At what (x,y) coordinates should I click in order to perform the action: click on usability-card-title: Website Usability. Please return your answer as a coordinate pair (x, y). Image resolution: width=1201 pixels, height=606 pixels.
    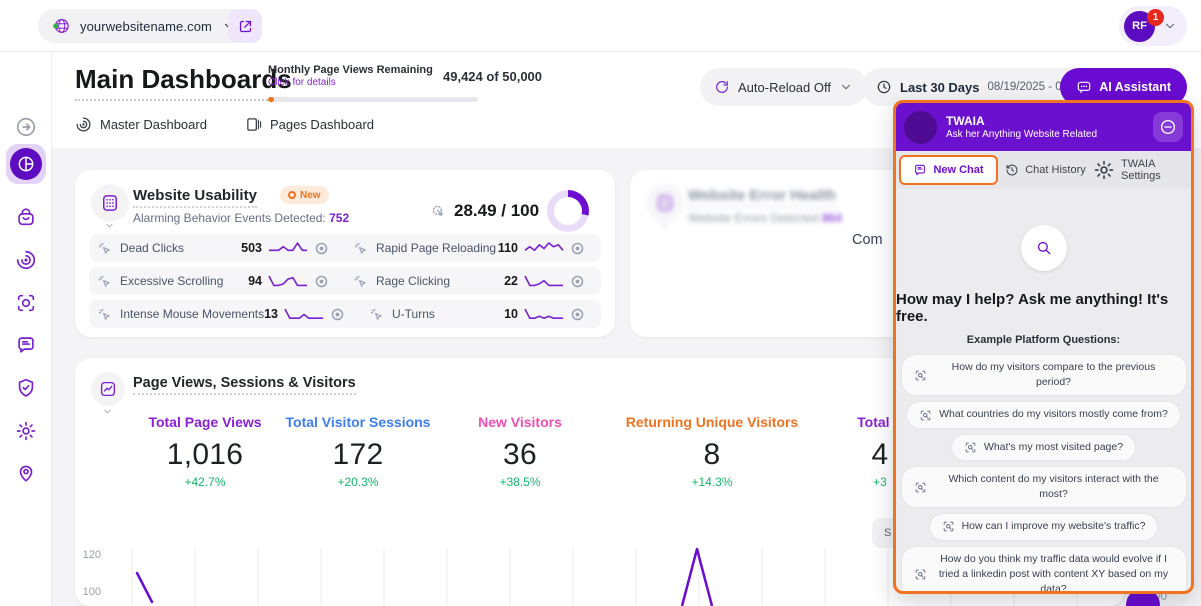
    Looking at the image, I should click on (195, 197).